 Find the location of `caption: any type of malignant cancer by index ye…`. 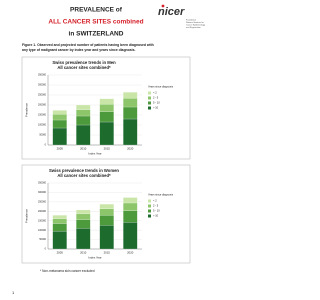

caption: any type of malignant cancer by index ye… is located at coordinates (78, 50).